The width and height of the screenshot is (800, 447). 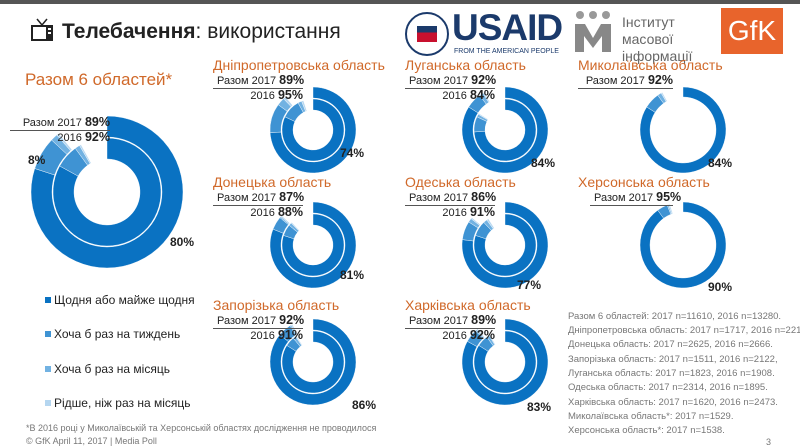 What do you see at coordinates (118, 403) in the screenshot?
I see `legend-rarely: Рідше, ніж раз на місяць` at bounding box center [118, 403].